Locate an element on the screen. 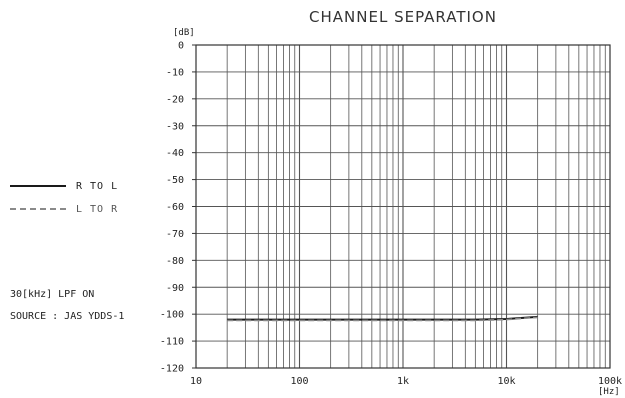  y-tick-label: -20 is located at coordinates (175, 99).